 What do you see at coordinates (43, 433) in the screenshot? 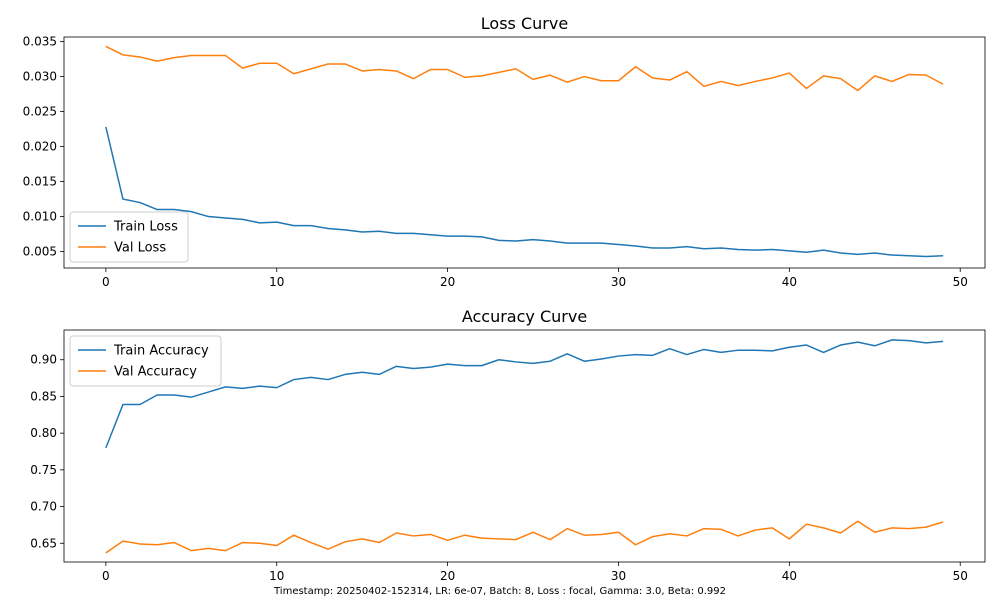
I see `y-tick-label: 0.80` at bounding box center [43, 433].